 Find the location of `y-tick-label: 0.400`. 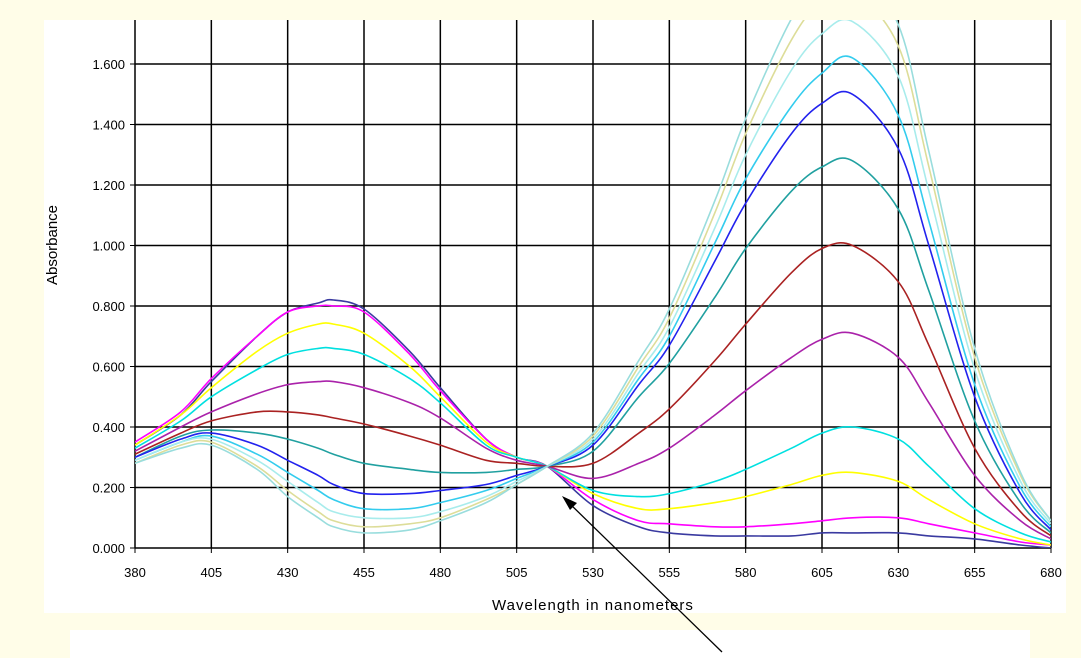

y-tick-label: 0.400 is located at coordinates (108, 427).